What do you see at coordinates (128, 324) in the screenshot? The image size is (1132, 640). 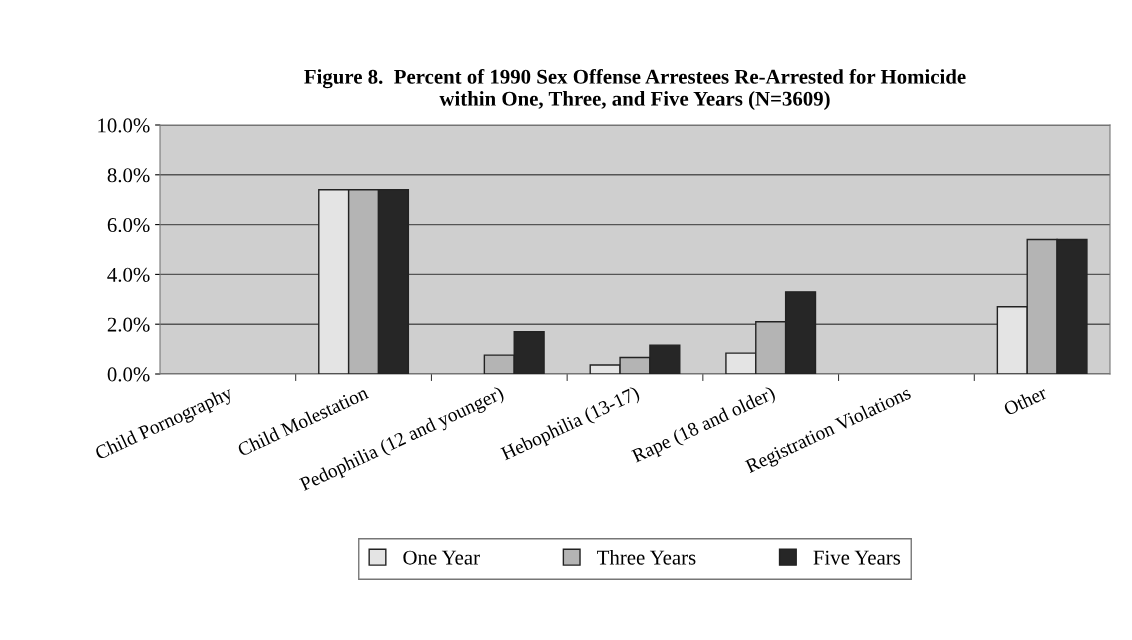 I see `y-tick-label: 2.0%` at bounding box center [128, 324].